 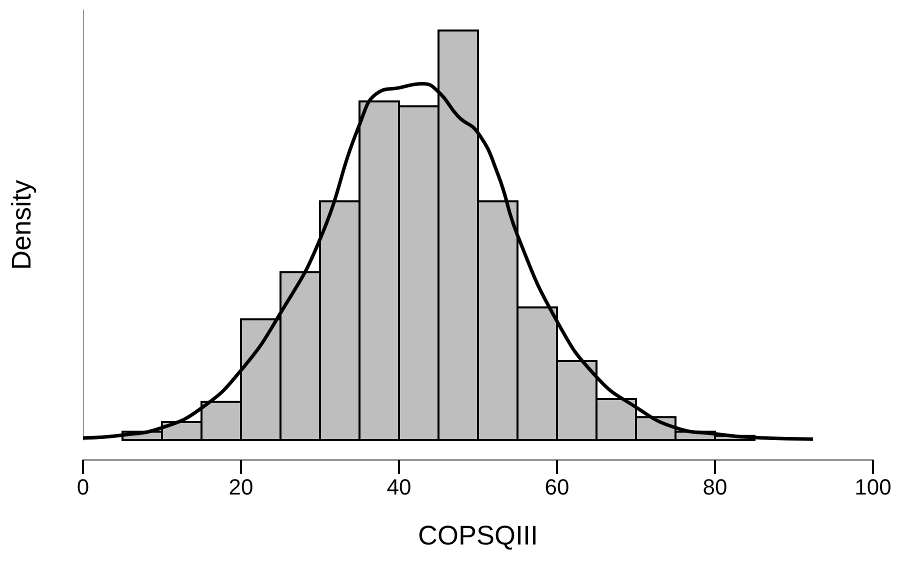 I want to click on x-tick-label: 20, so click(x=241, y=487).